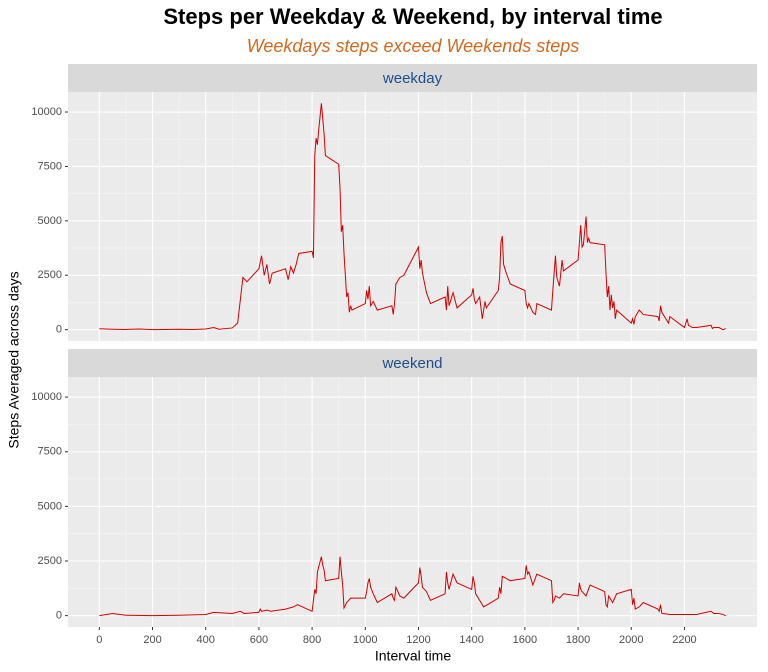 Image resolution: width=768 pixels, height=672 pixels. I want to click on x-tick-label: 200, so click(152, 640).